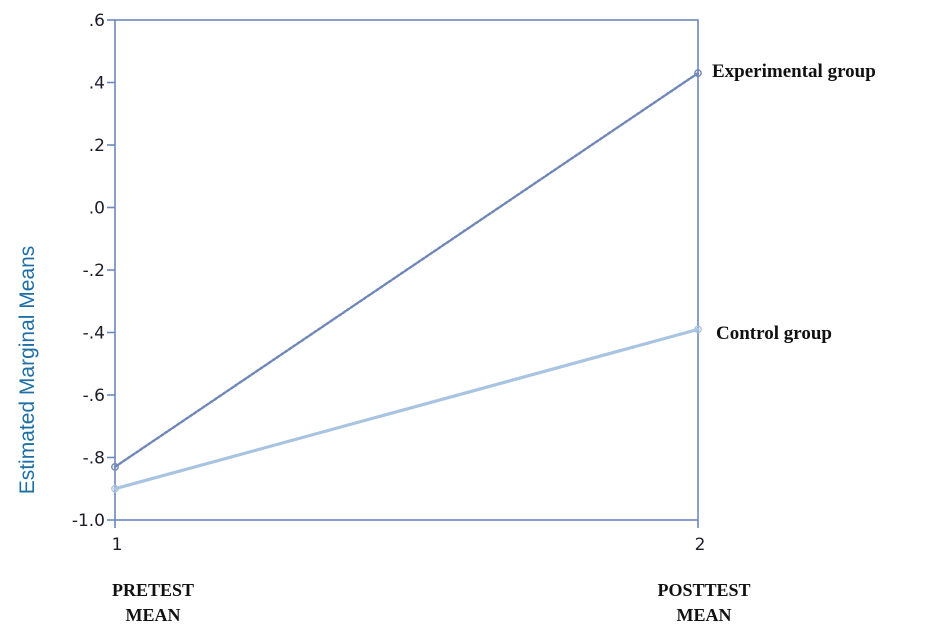 The height and width of the screenshot is (630, 929). Describe the element at coordinates (94, 334) in the screenshot. I see `y-tick-label: -.4` at that location.